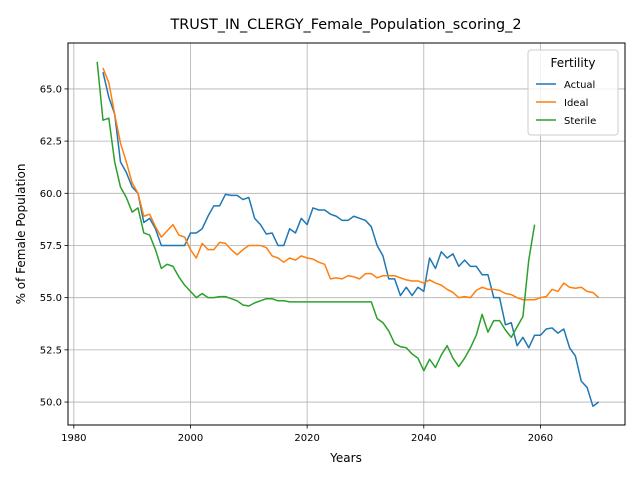 This screenshot has width=640, height=480. I want to click on x-axis-ticks: 1980 2000 2020 2040 2060, so click(307, 434).